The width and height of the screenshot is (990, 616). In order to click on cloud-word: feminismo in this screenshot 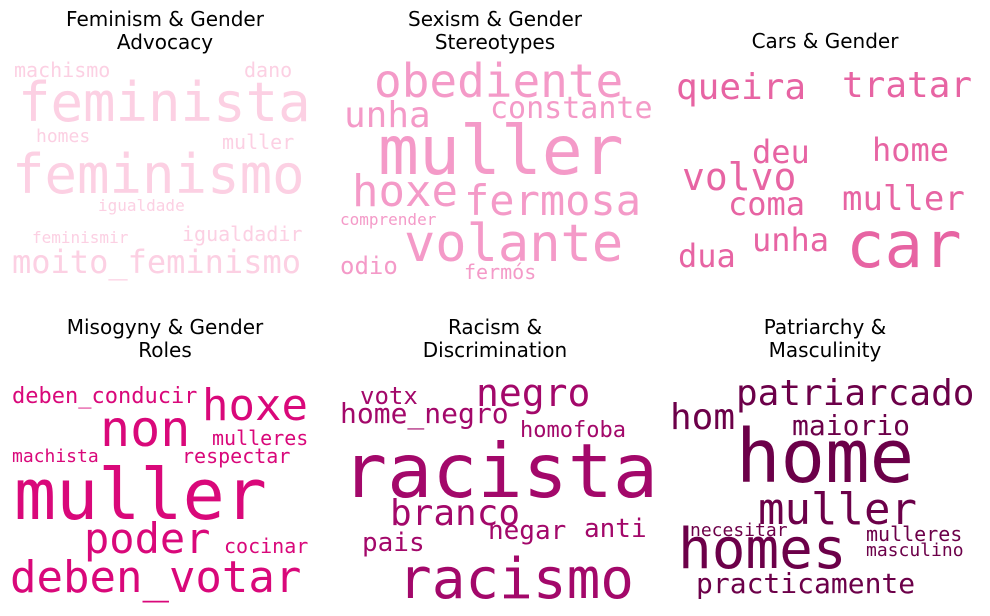, I will do `click(158, 174)`.